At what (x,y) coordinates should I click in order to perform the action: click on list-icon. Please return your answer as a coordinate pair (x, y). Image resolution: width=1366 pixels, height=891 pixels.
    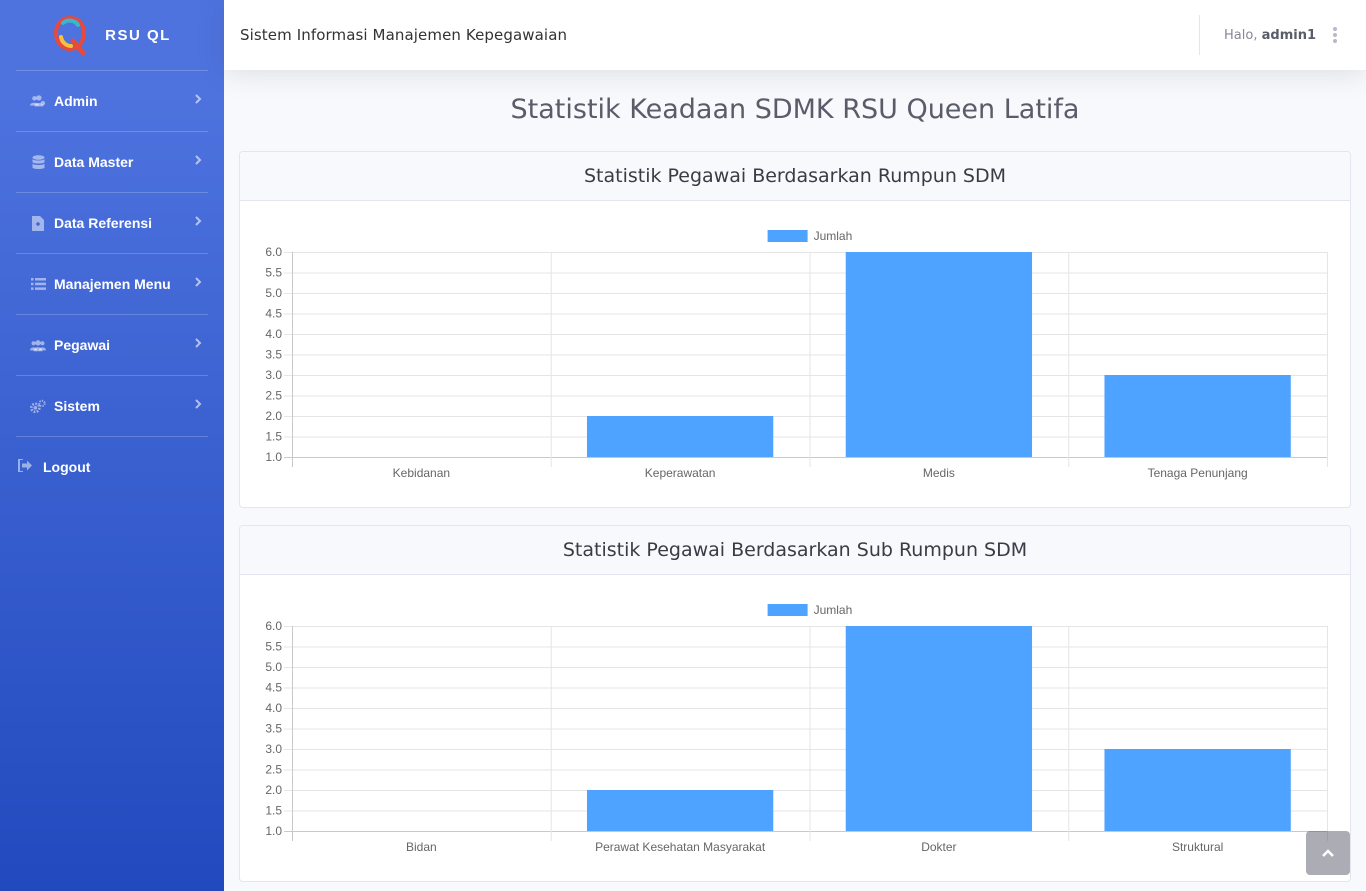
    Looking at the image, I should click on (38, 284).